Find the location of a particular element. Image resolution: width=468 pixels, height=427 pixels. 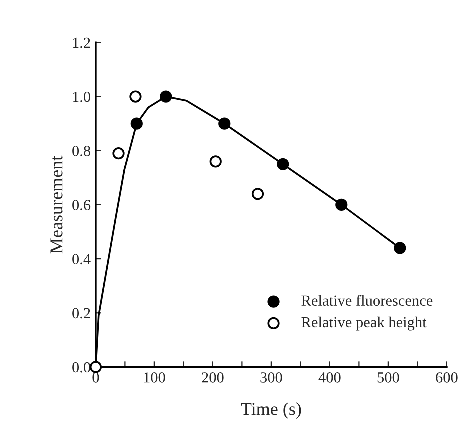

y-tick-label: 0.2 is located at coordinates (81, 313).